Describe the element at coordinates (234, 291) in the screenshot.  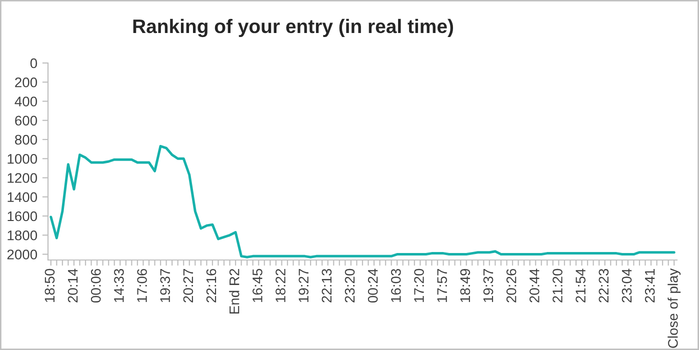
I see `x-tick-label: End R2` at that location.